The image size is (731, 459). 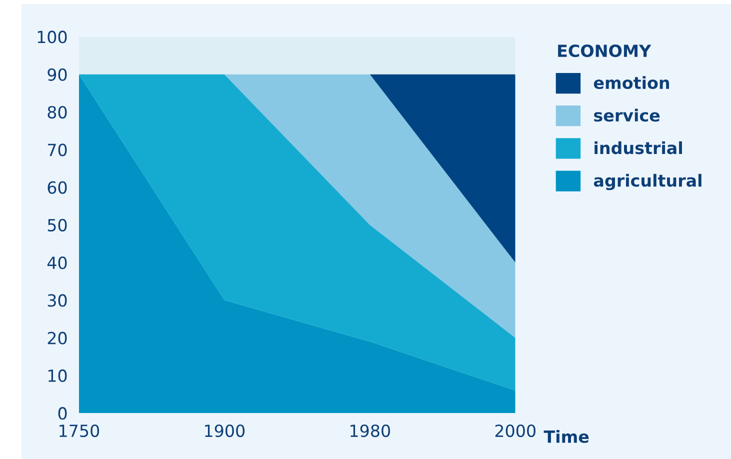 I want to click on y-tick-label: 30, so click(x=57, y=300).